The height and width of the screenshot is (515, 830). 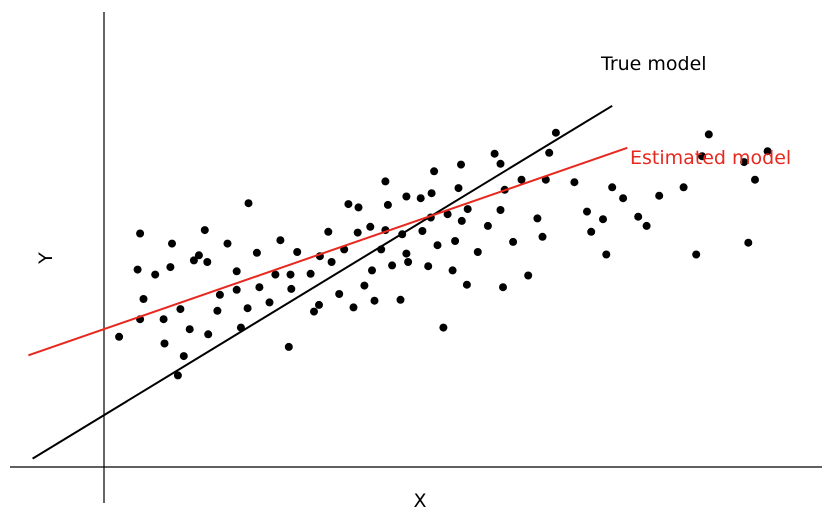 What do you see at coordinates (653, 64) in the screenshot?
I see `true-model-label: True model` at bounding box center [653, 64].